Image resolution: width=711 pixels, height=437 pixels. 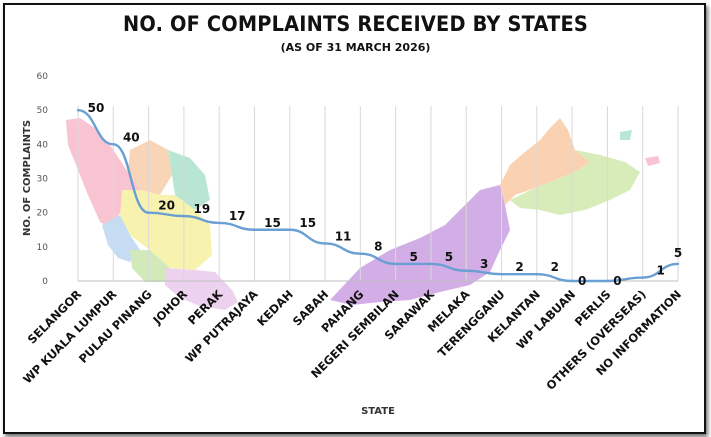 I want to click on y-tick-label: 60, so click(x=43, y=77).